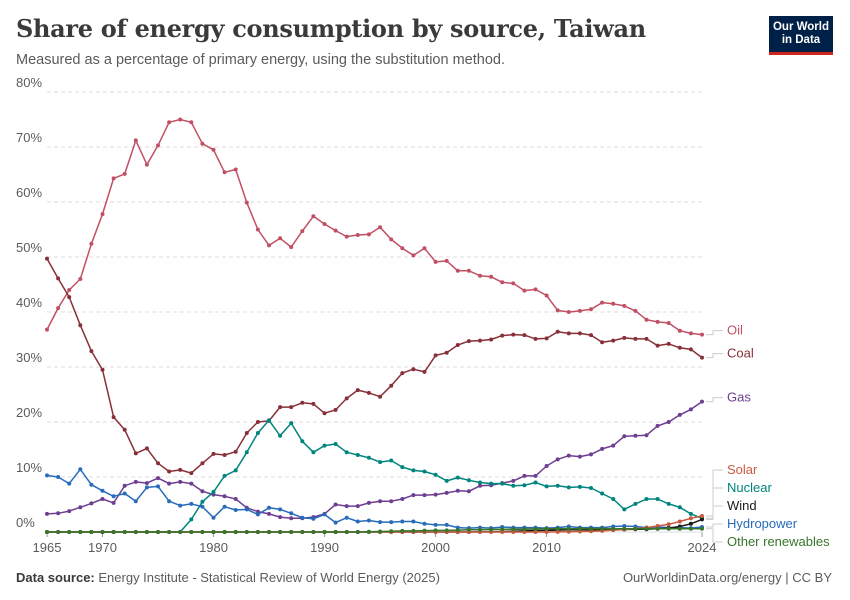  I want to click on x-tick-label: 1990, so click(324, 547).